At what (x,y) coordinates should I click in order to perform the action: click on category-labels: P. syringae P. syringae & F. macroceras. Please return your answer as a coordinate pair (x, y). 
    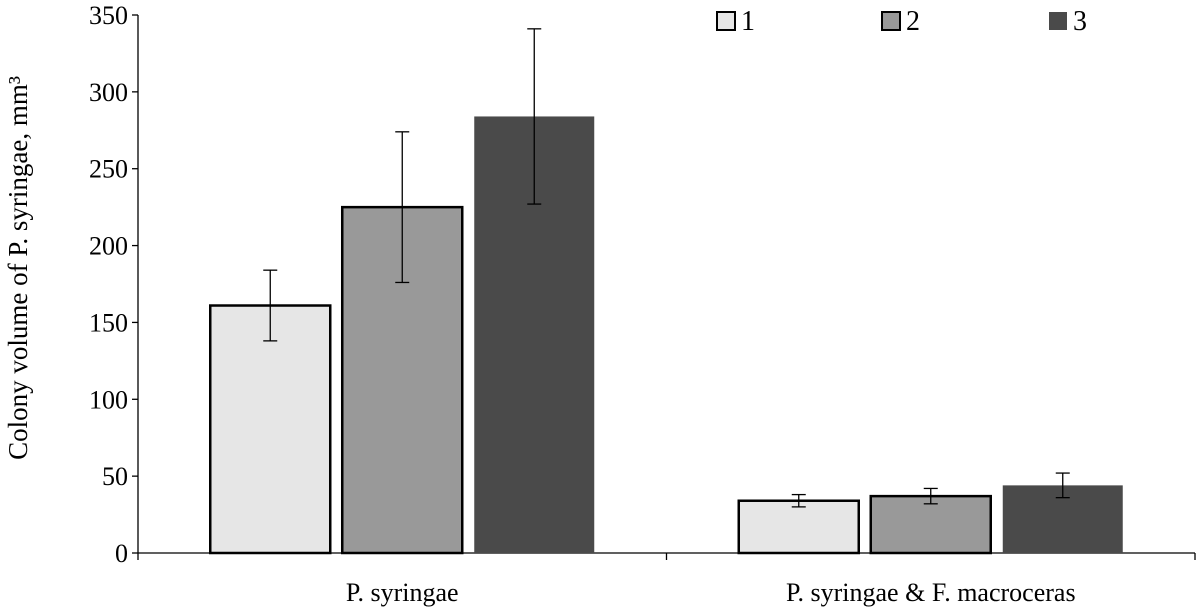
    Looking at the image, I should click on (711, 592).